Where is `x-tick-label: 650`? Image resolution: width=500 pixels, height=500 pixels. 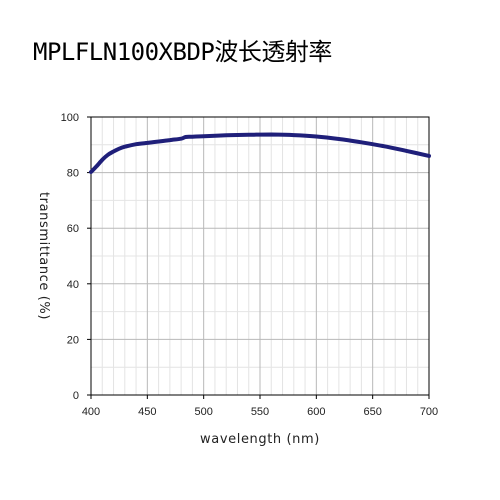
x-tick-label: 650 is located at coordinates (372, 412).